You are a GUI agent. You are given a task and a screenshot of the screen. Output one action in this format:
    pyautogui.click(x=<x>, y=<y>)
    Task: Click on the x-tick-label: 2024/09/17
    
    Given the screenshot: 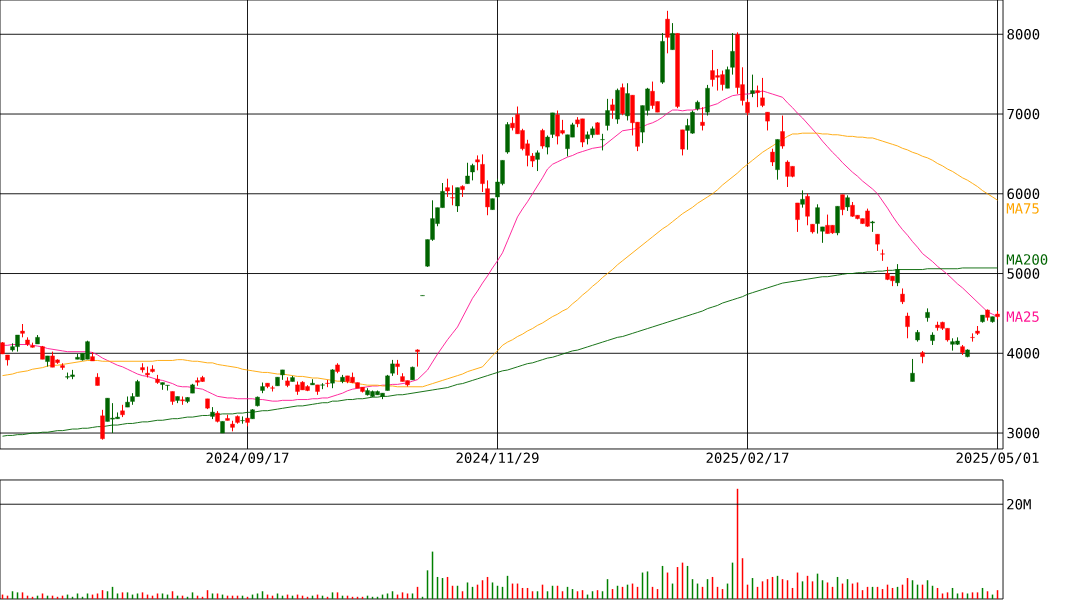 What is the action you would take?
    pyautogui.click(x=247, y=458)
    